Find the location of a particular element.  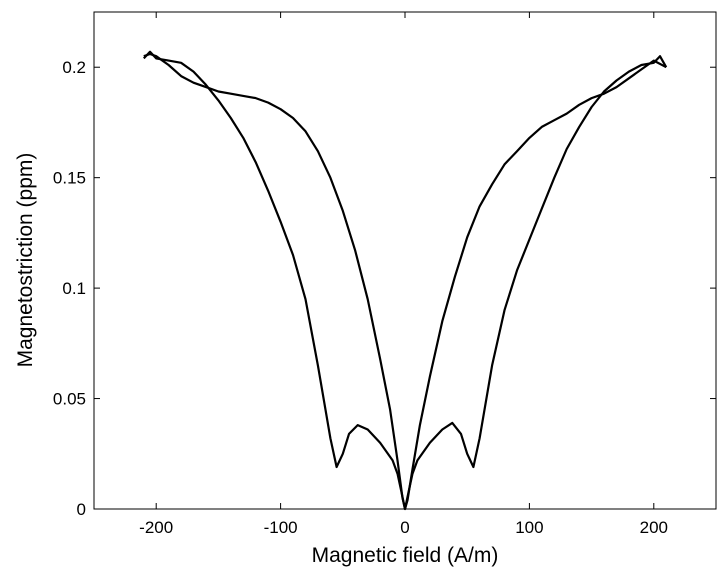

x-tick-label: 100 is located at coordinates (529, 527).